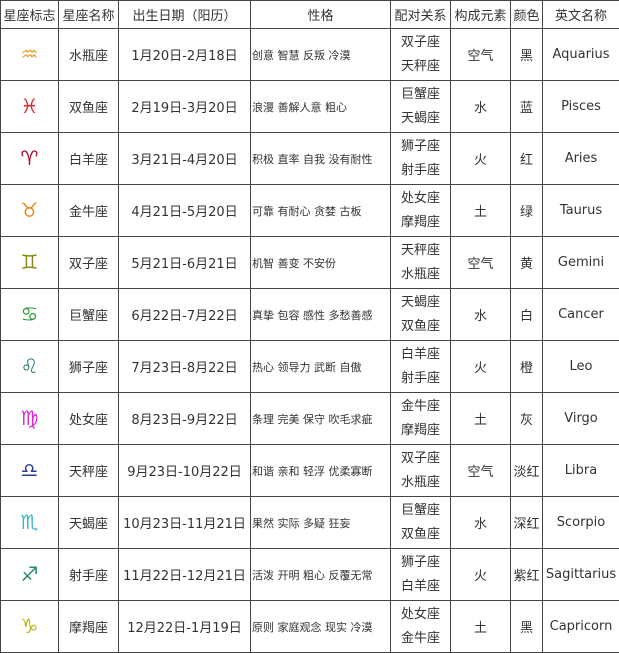  What do you see at coordinates (527, 107) in the screenshot?
I see `lucky-color: 蓝` at bounding box center [527, 107].